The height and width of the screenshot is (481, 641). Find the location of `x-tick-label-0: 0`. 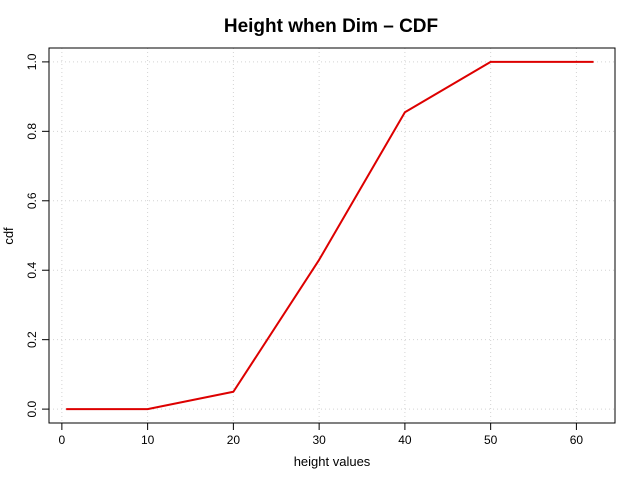

x-tick-label-0: 0 is located at coordinates (62, 440).